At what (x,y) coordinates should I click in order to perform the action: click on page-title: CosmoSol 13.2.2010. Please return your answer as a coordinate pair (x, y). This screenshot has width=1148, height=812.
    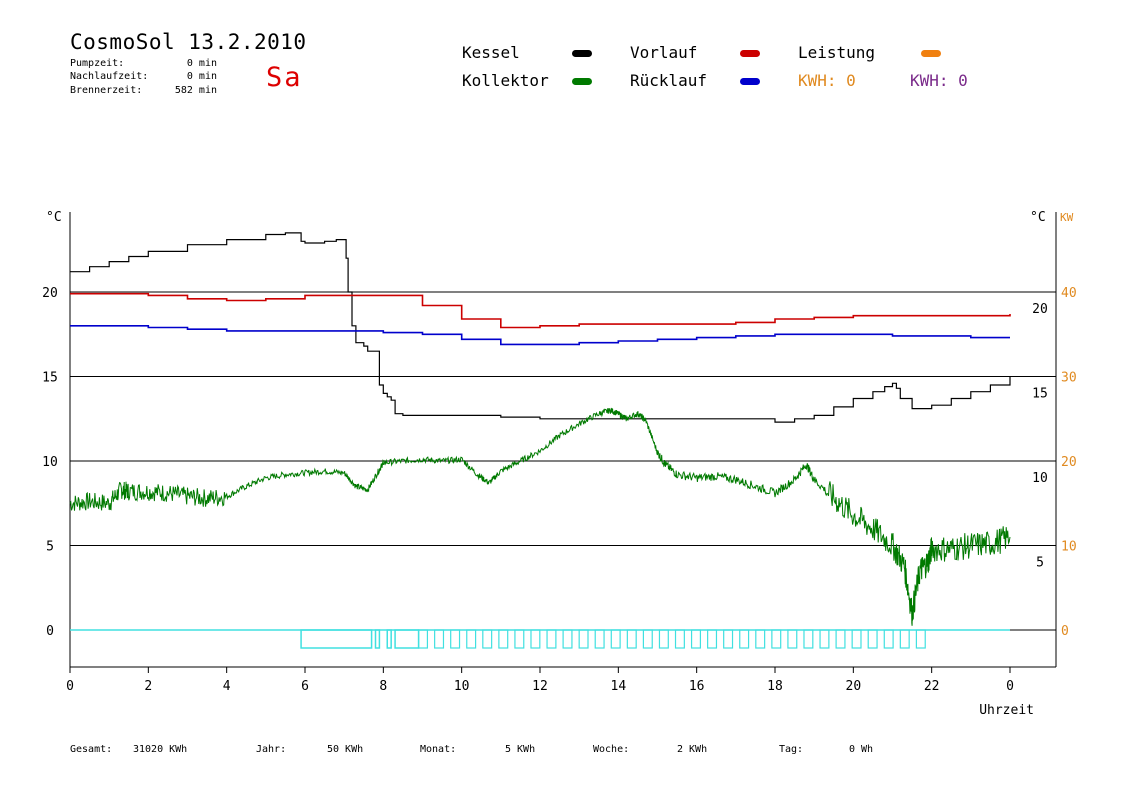
    Looking at the image, I should click on (188, 42).